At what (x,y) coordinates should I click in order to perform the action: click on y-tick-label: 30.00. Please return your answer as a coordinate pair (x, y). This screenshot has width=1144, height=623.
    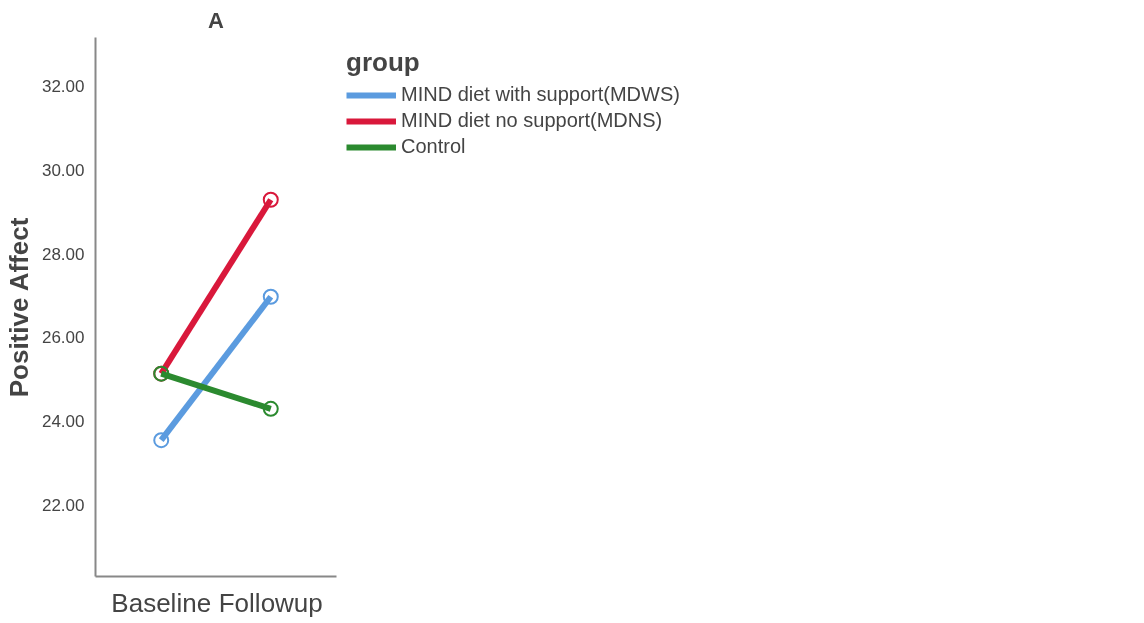
    Looking at the image, I should click on (63, 171).